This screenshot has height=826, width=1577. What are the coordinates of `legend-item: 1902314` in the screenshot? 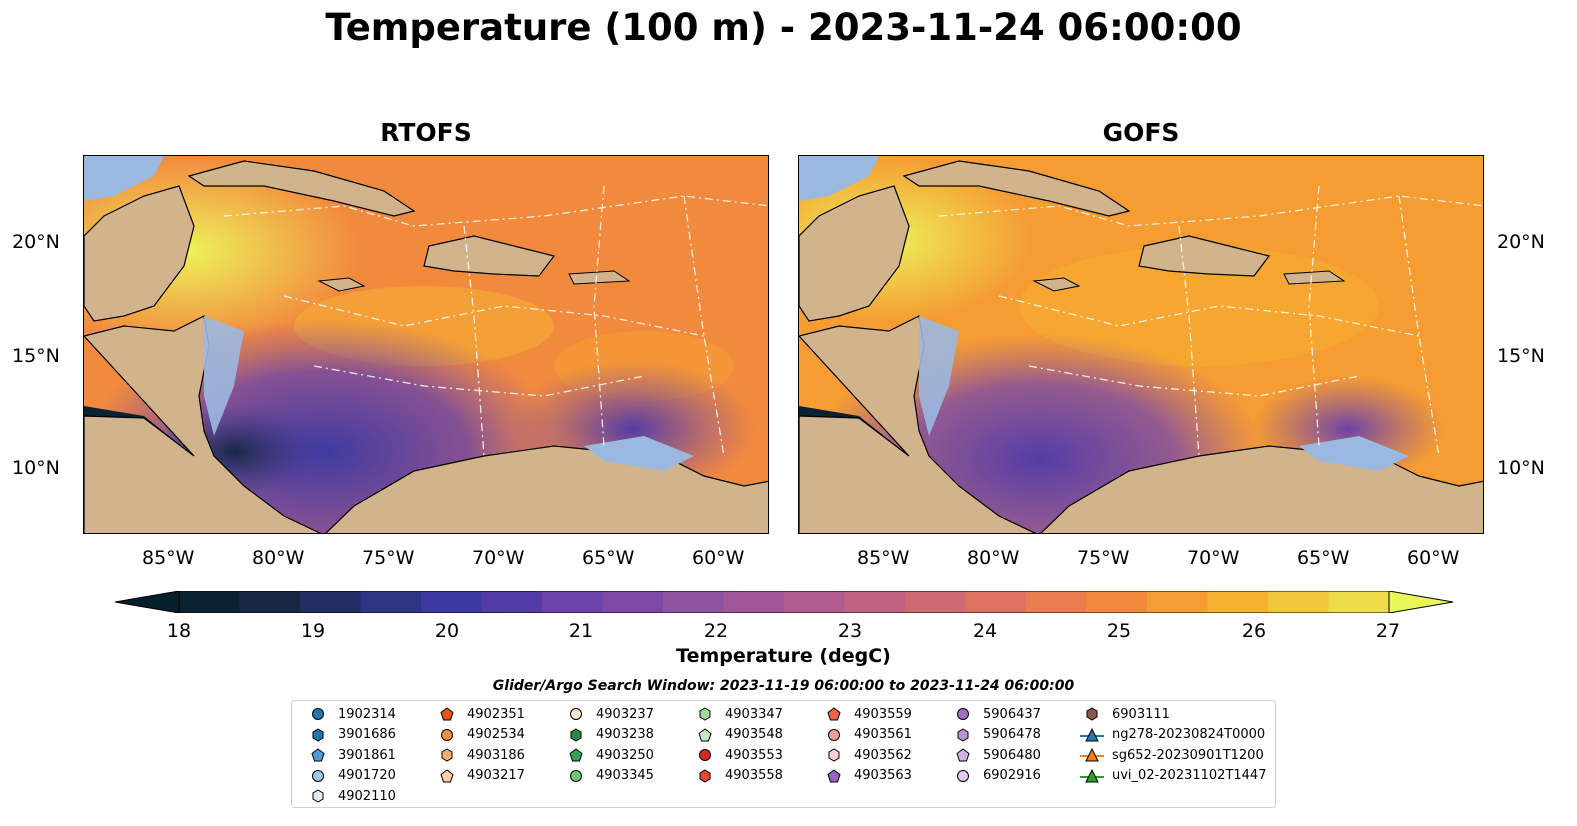 It's located at (351, 714).